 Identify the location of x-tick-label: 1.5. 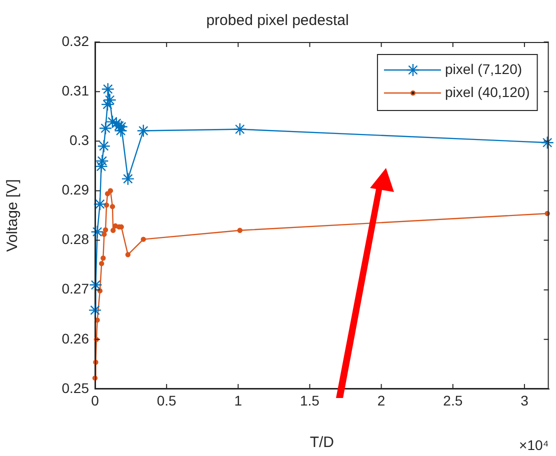
(310, 400).